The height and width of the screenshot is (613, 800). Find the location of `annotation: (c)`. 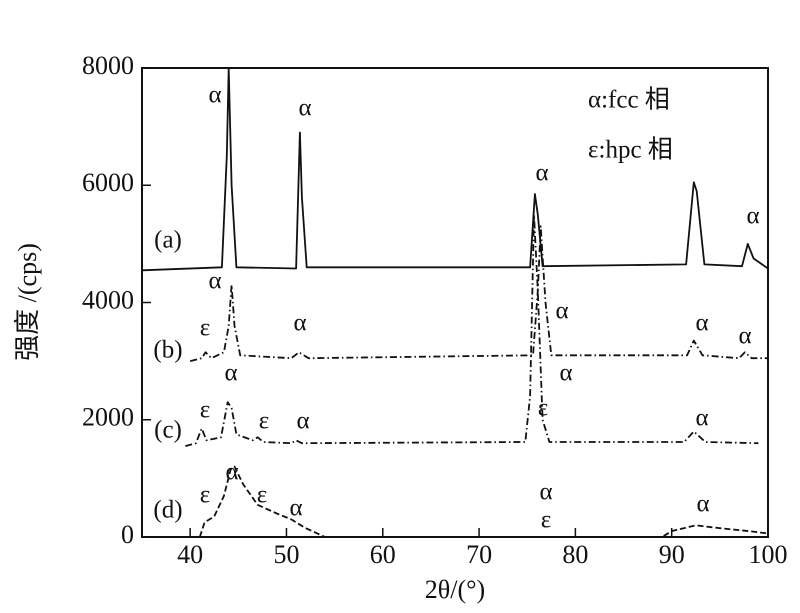

annotation: (c) is located at coordinates (168, 430).